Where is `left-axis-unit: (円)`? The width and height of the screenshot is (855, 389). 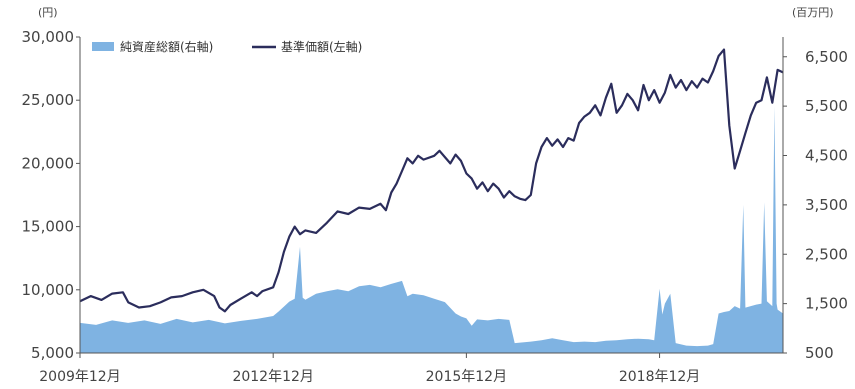 left-axis-unit: (円) is located at coordinates (48, 12).